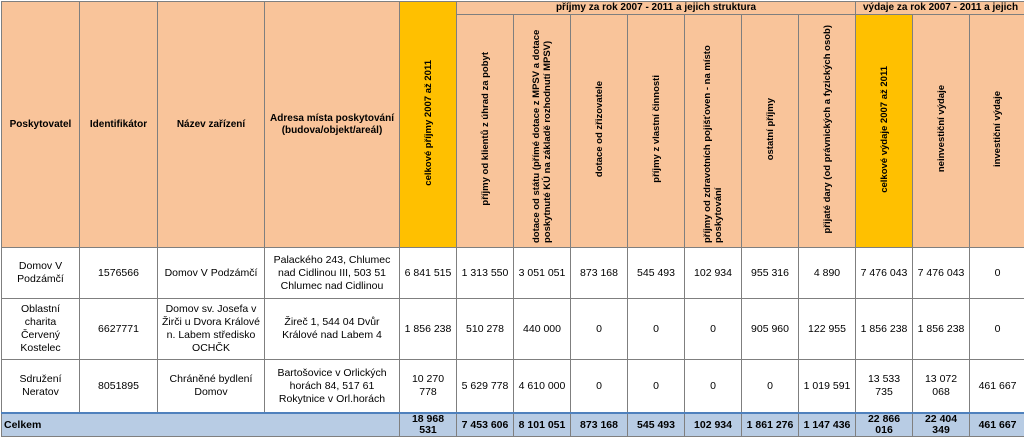 This screenshot has width=1024, height=437. I want to click on col-header-facility-name: Název zařízení, so click(211, 125).